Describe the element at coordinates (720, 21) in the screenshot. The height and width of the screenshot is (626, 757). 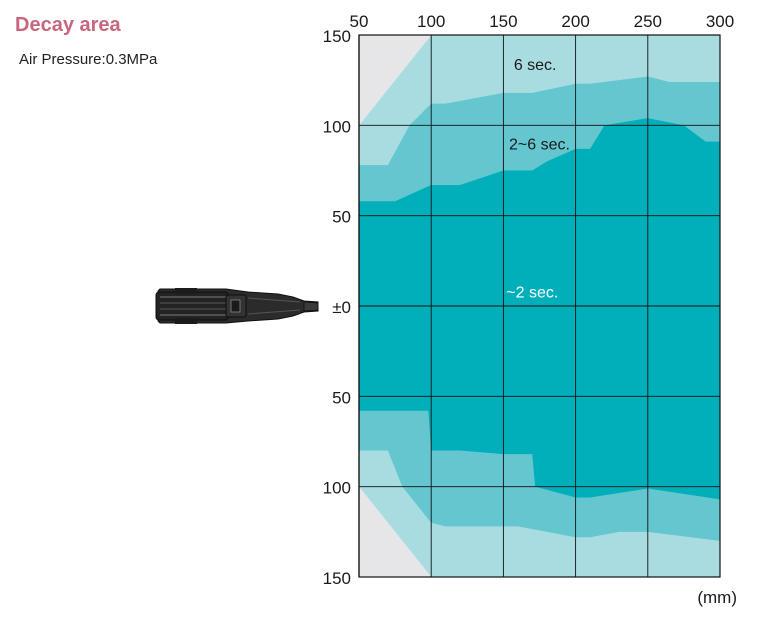
I see `x-tick-label: 300` at that location.